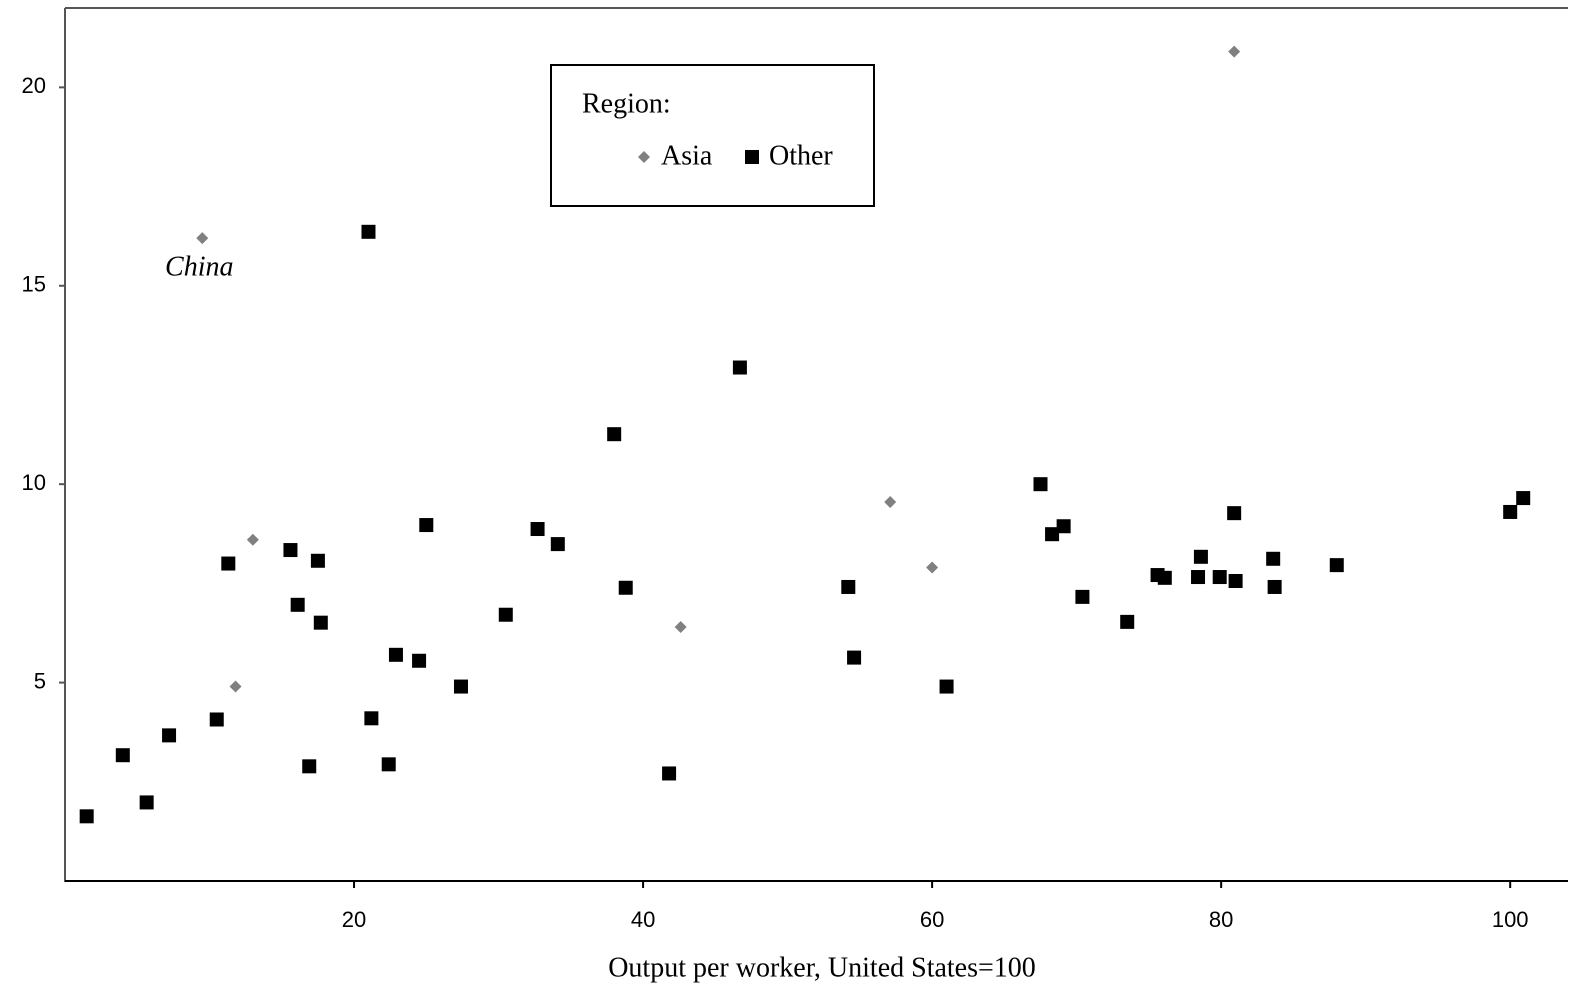 The width and height of the screenshot is (1594, 1005). Describe the element at coordinates (34, 284) in the screenshot. I see `y-tick-label: 15` at that location.